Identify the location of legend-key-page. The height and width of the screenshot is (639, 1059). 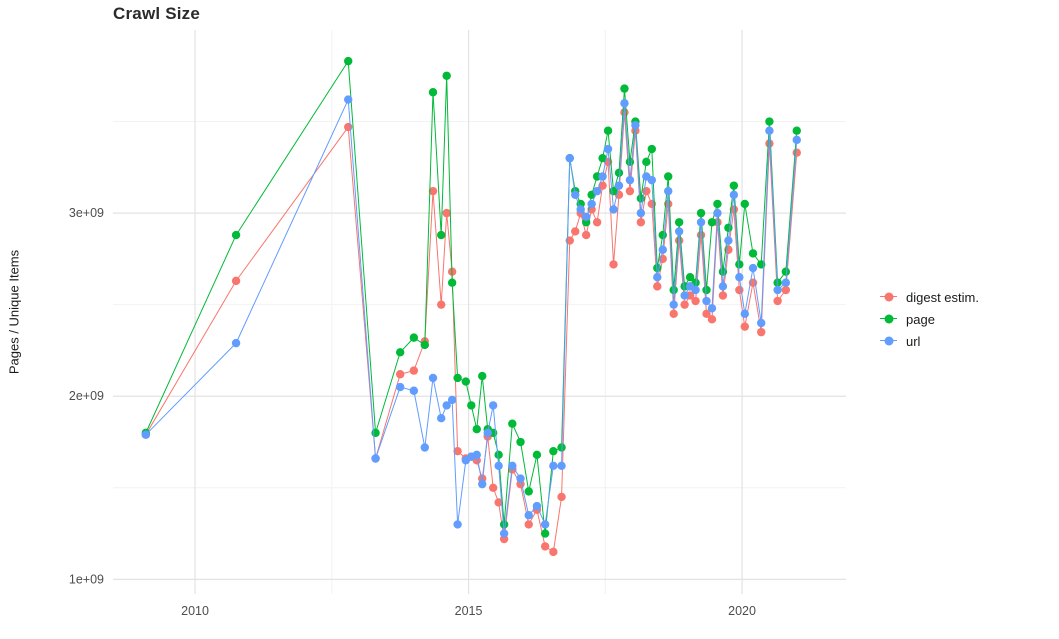
(888, 319).